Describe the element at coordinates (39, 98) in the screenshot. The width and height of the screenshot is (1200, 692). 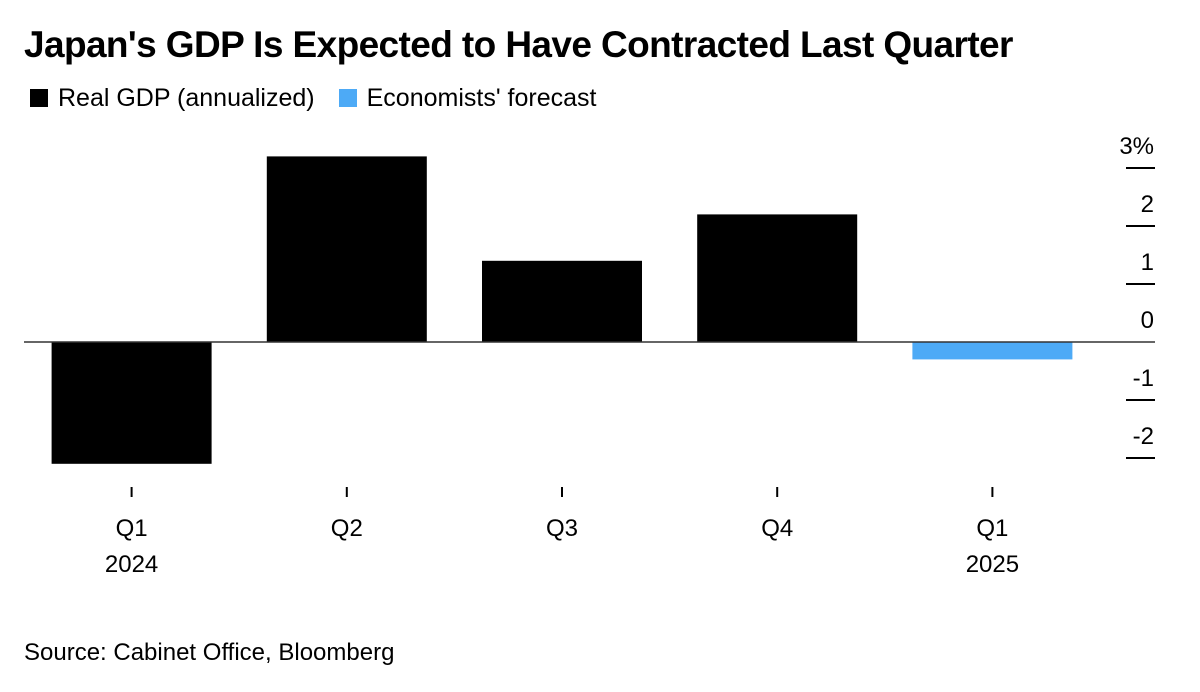
I see `legend-swatch-real-gdp` at that location.